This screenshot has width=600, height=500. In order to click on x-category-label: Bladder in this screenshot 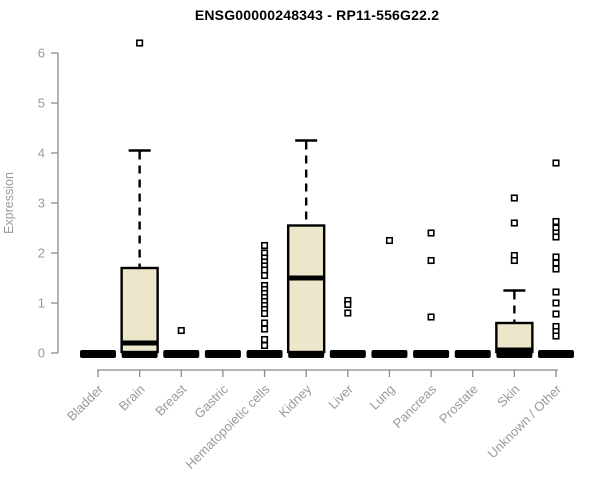, I will do `click(85, 402)`.